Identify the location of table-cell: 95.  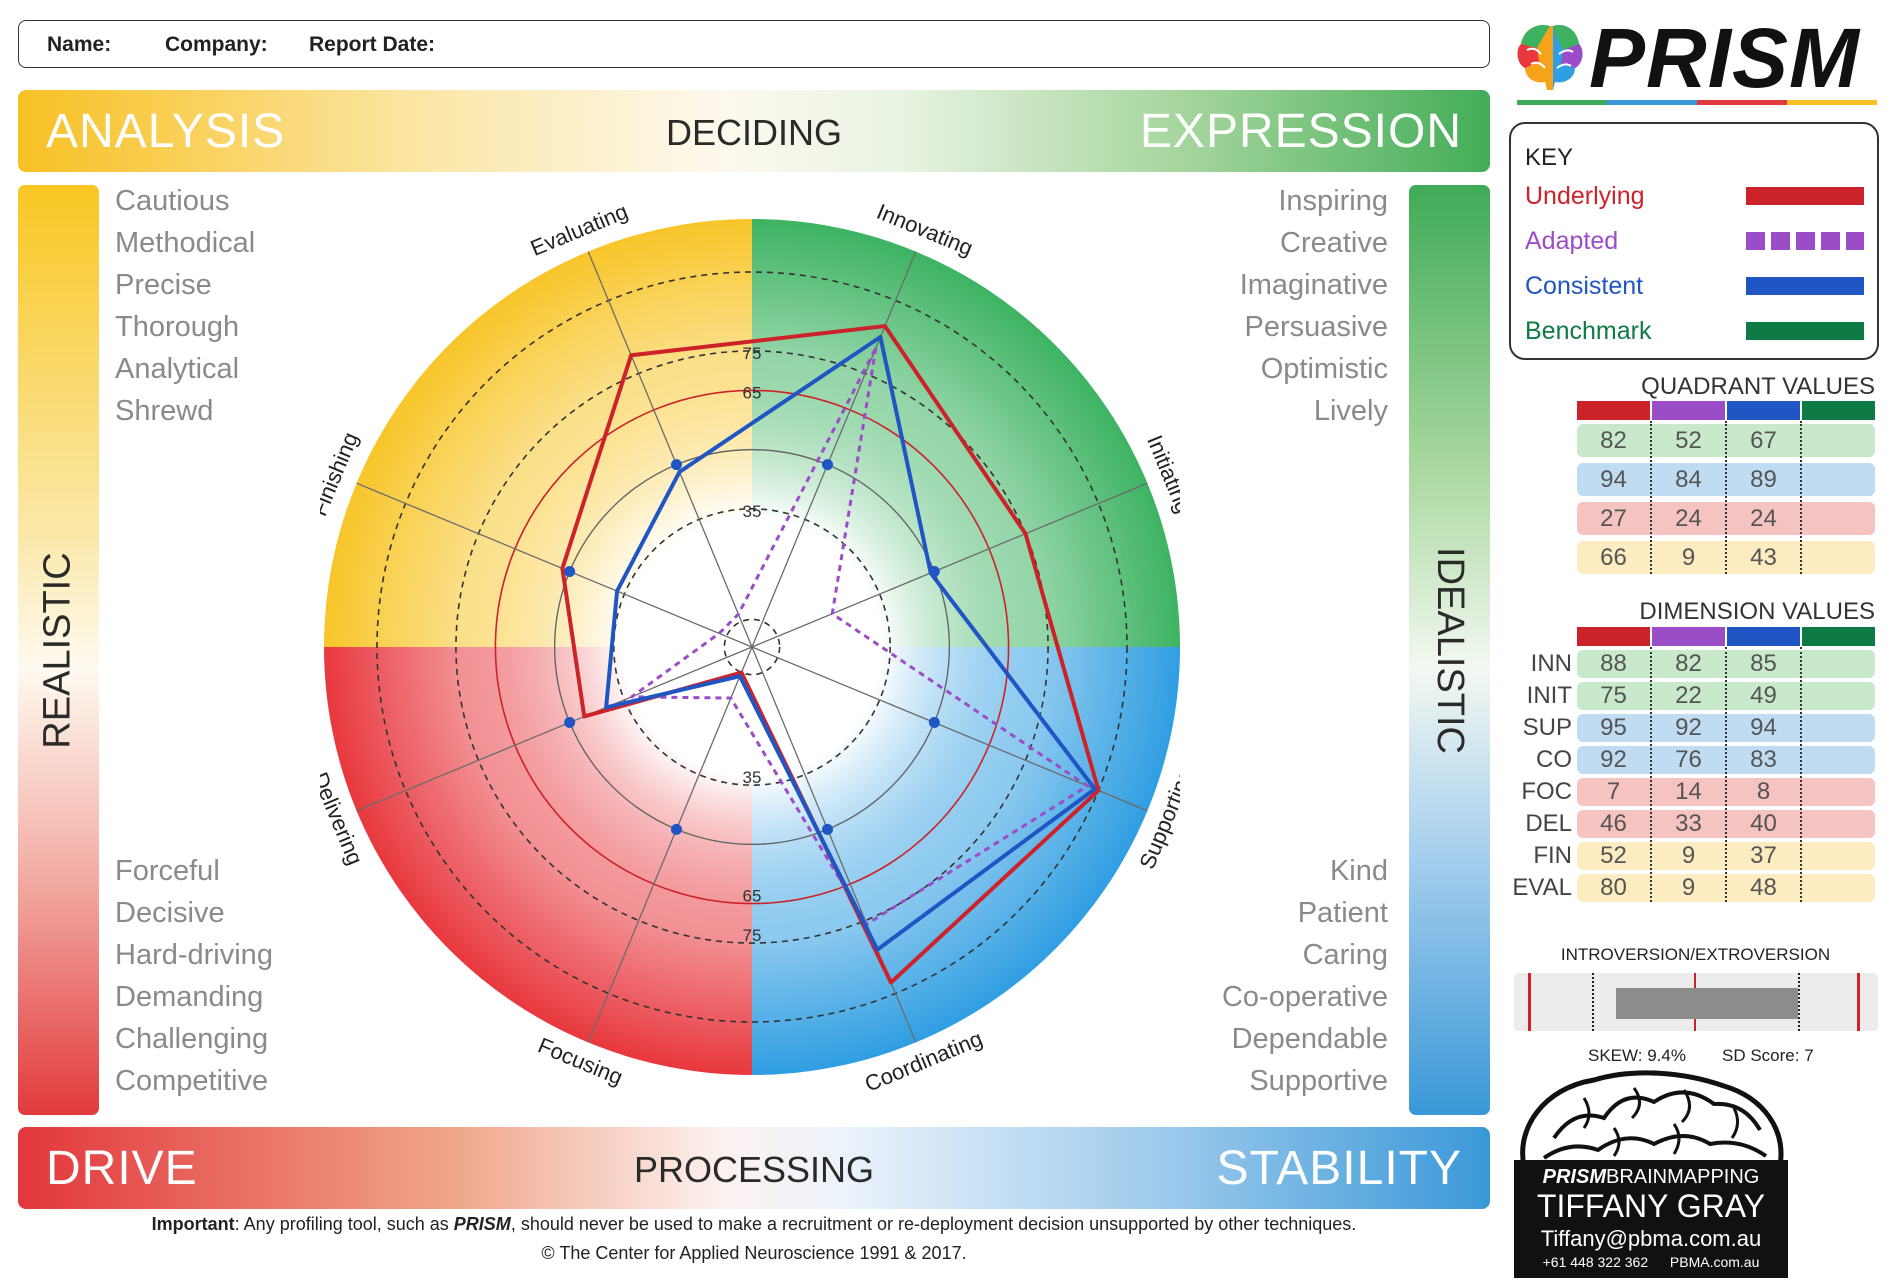
(1613, 727).